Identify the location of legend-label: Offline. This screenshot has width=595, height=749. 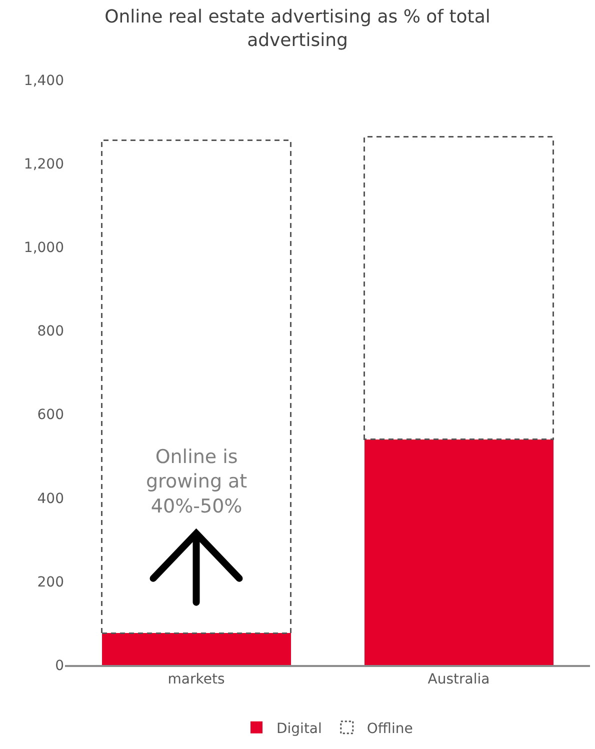
(389, 728).